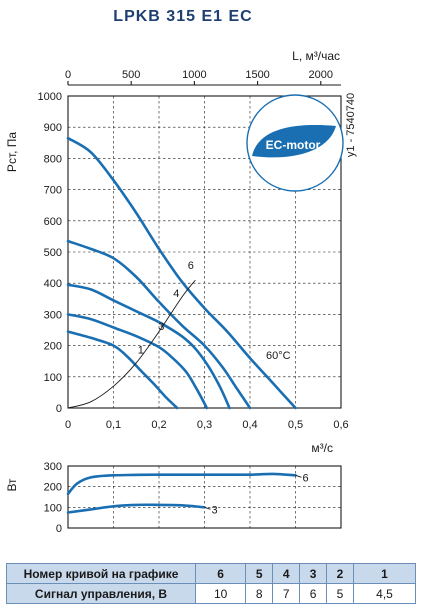 The image size is (422, 611). Describe the element at coordinates (53, 159) in the screenshot. I see `y-tick-label: 800` at that location.